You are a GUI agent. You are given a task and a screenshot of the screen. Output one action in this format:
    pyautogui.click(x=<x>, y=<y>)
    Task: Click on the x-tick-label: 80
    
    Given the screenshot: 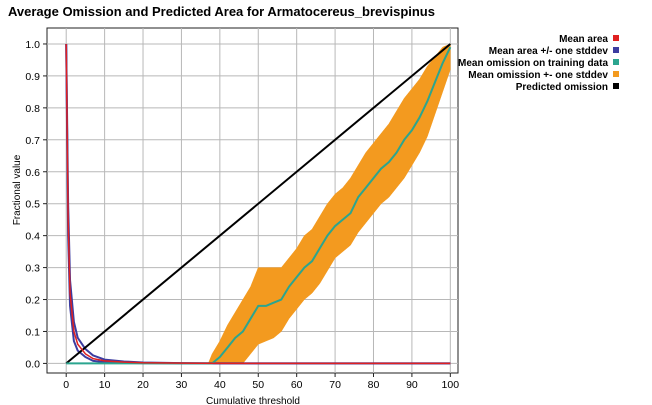 What is the action you would take?
    pyautogui.click(x=374, y=385)
    